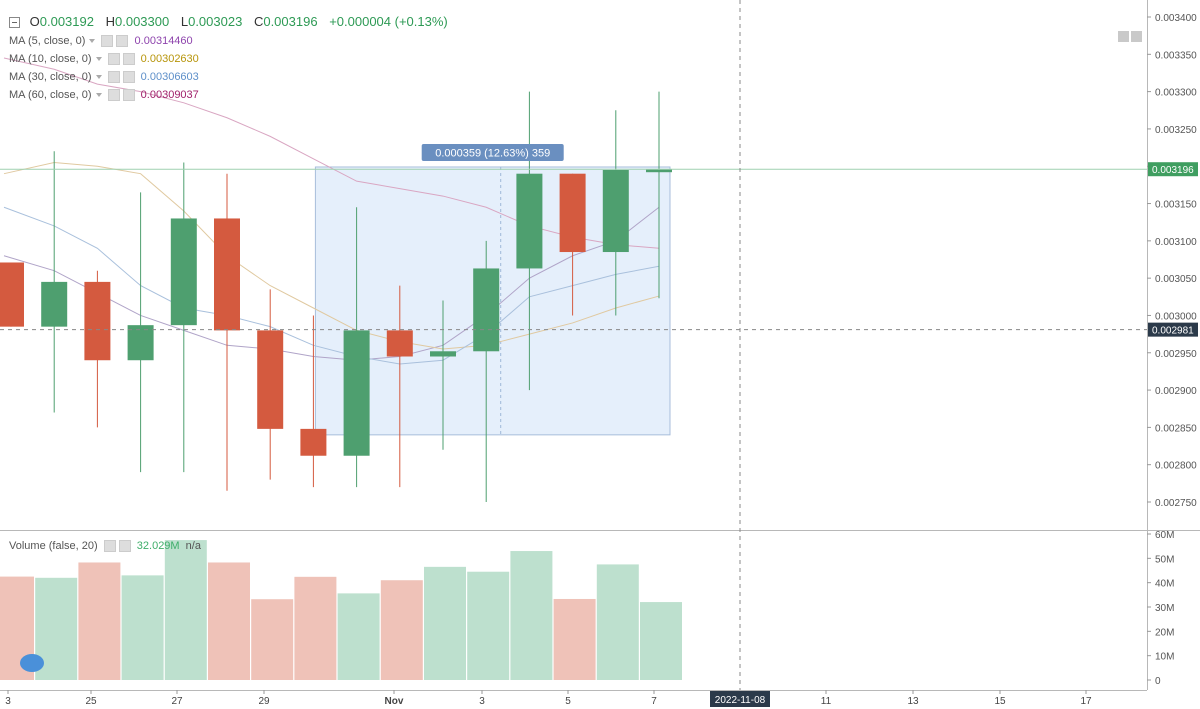  What do you see at coordinates (1158, 681) in the screenshot?
I see `volume-tick-label: 0` at bounding box center [1158, 681].